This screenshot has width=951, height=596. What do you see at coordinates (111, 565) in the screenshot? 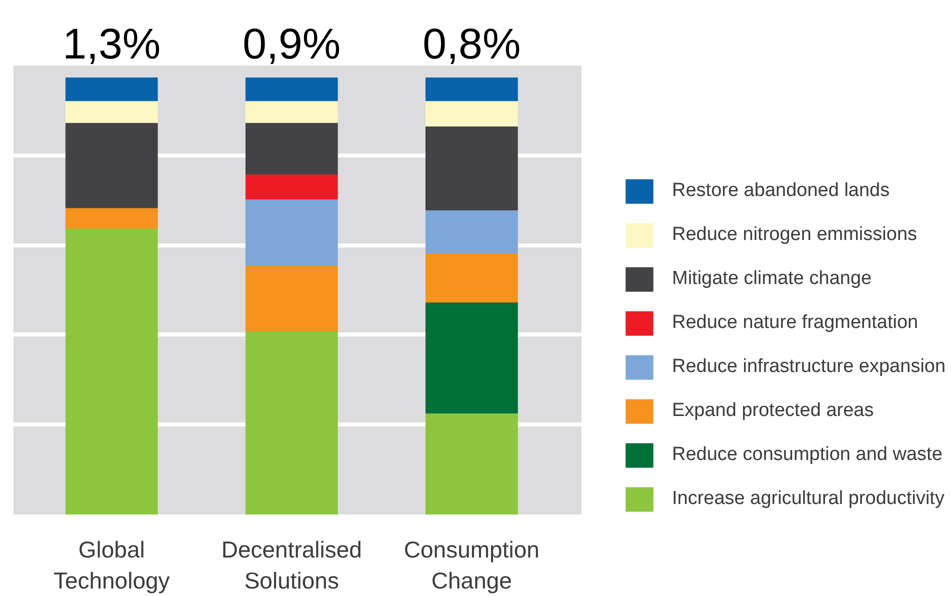
I see `x-tick-label: Global Technology` at bounding box center [111, 565].